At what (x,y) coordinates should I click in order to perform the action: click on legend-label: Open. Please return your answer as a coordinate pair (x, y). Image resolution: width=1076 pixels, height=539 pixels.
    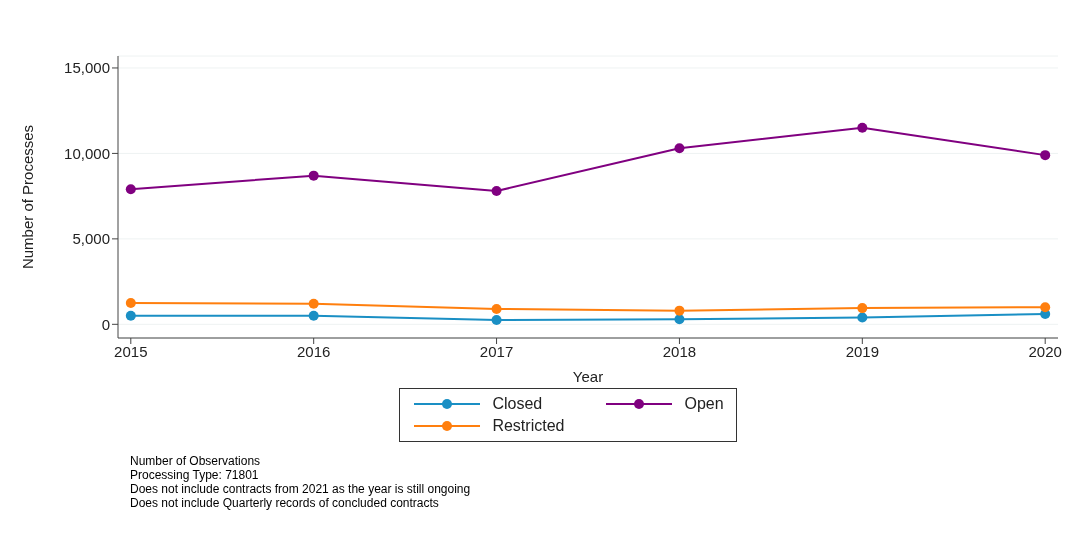
    Looking at the image, I should click on (704, 404).